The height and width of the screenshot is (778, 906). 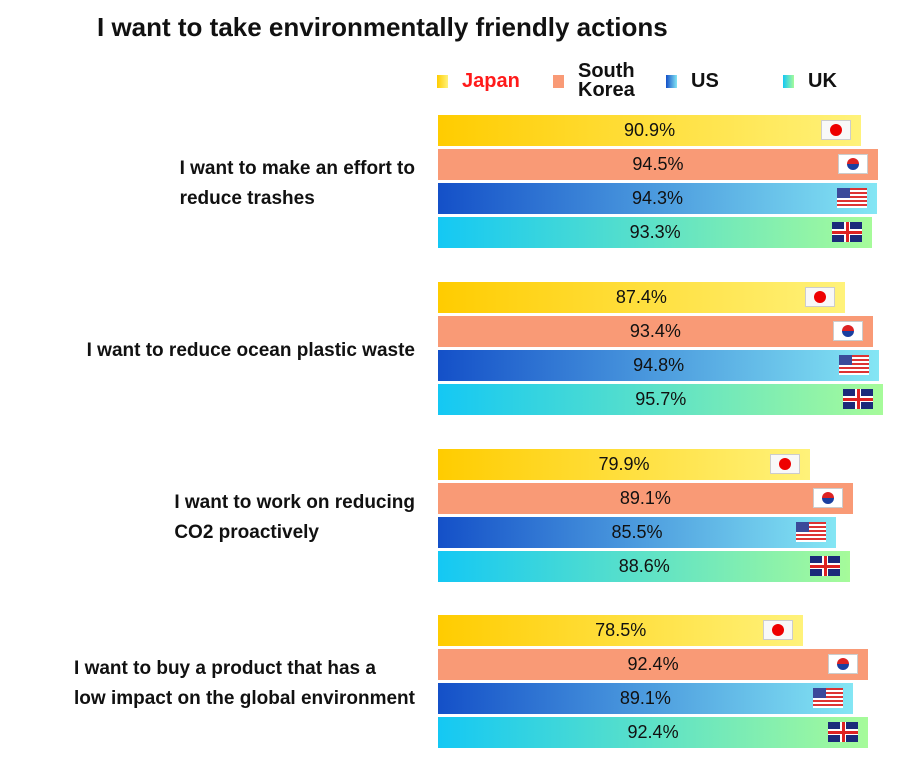 I want to click on legend-south-korea: South Korea, so click(x=594, y=80).